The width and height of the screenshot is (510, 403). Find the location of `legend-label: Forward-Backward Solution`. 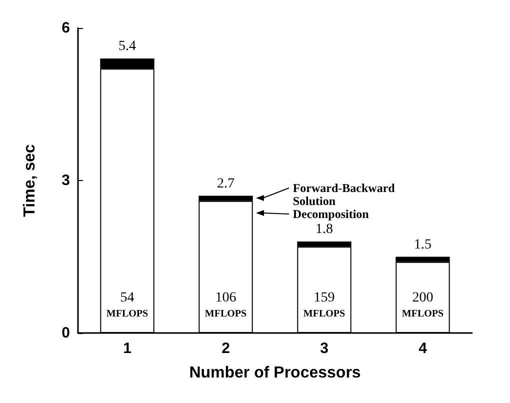

legend-label: Forward-Backward Solution is located at coordinates (345, 194).